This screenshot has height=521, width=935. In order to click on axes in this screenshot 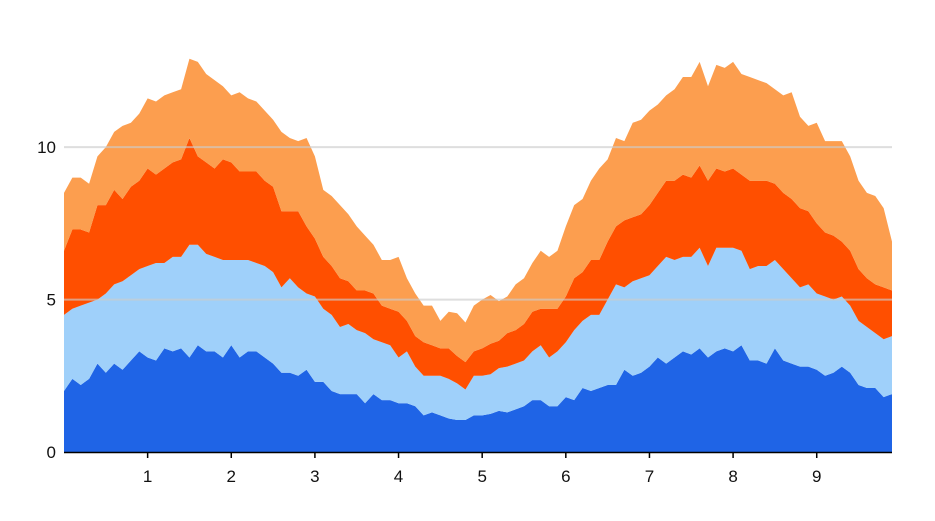, I will do `click(478, 454)`.